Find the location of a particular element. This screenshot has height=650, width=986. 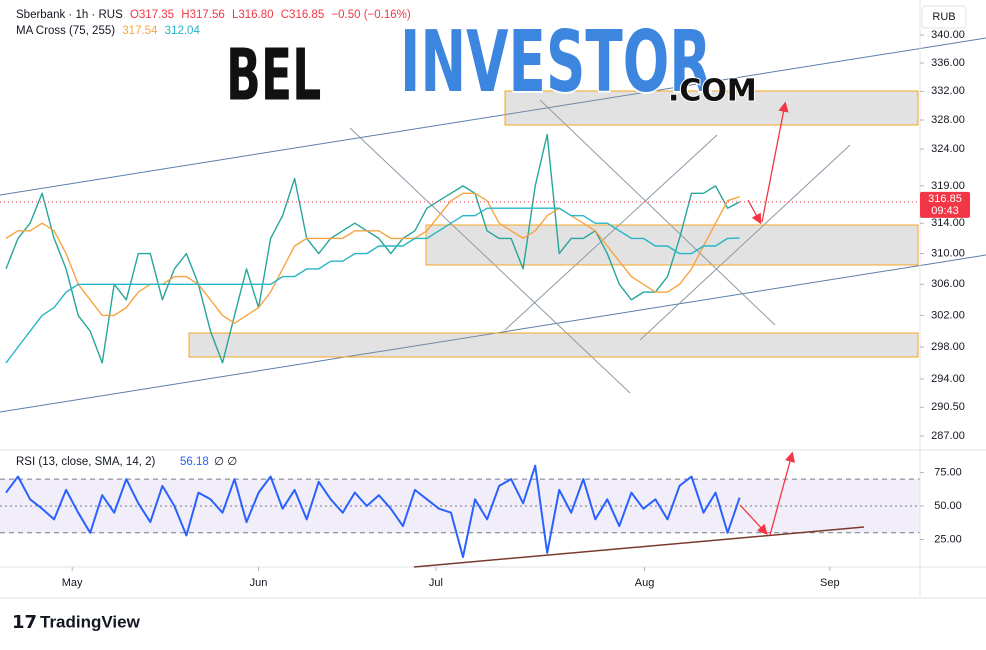

countdown: 09:43 is located at coordinates (945, 211).